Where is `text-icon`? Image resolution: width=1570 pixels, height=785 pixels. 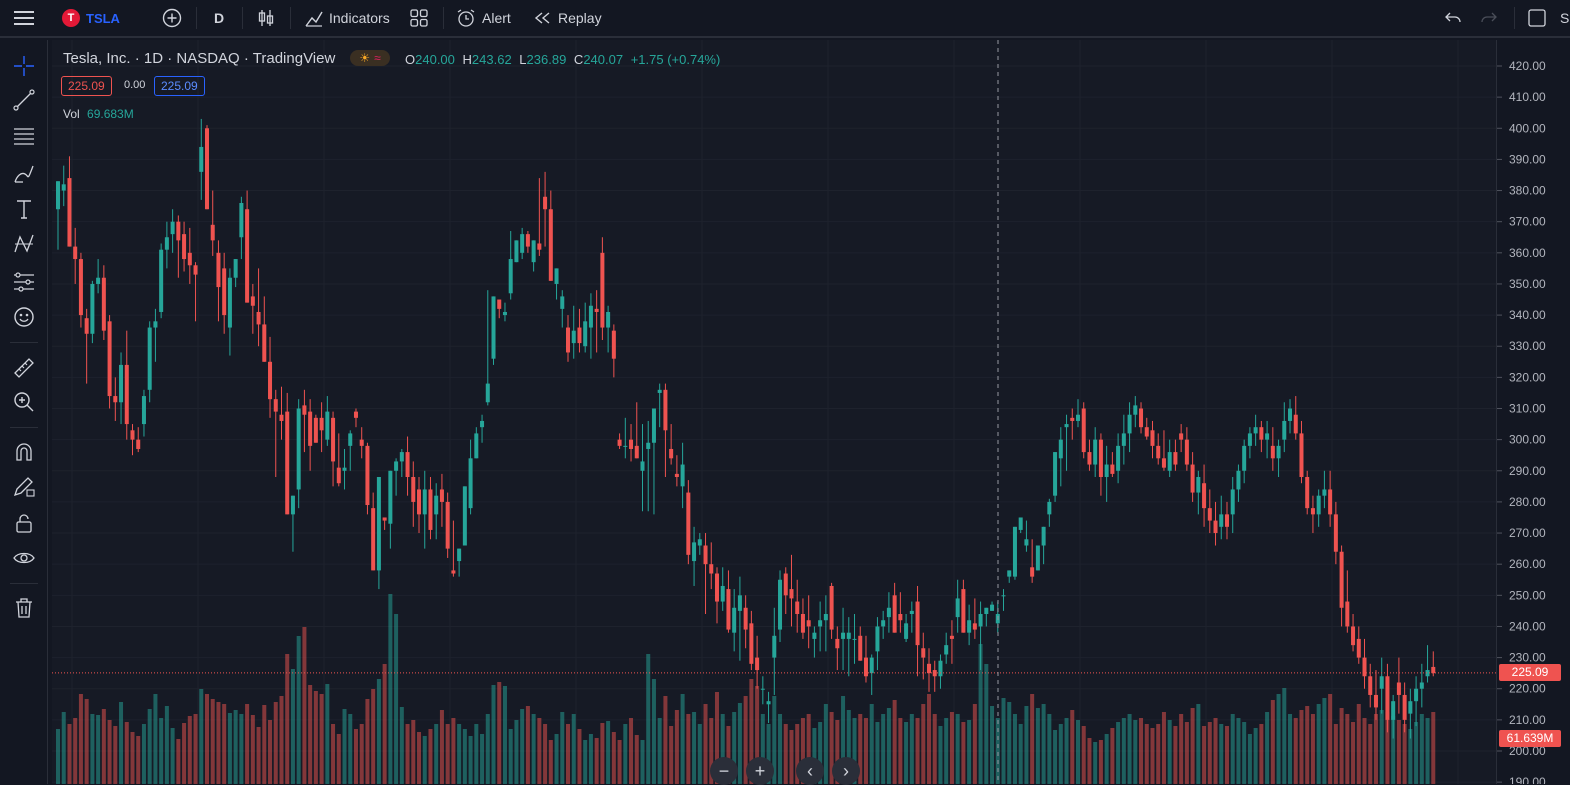 text-icon is located at coordinates (24, 209).